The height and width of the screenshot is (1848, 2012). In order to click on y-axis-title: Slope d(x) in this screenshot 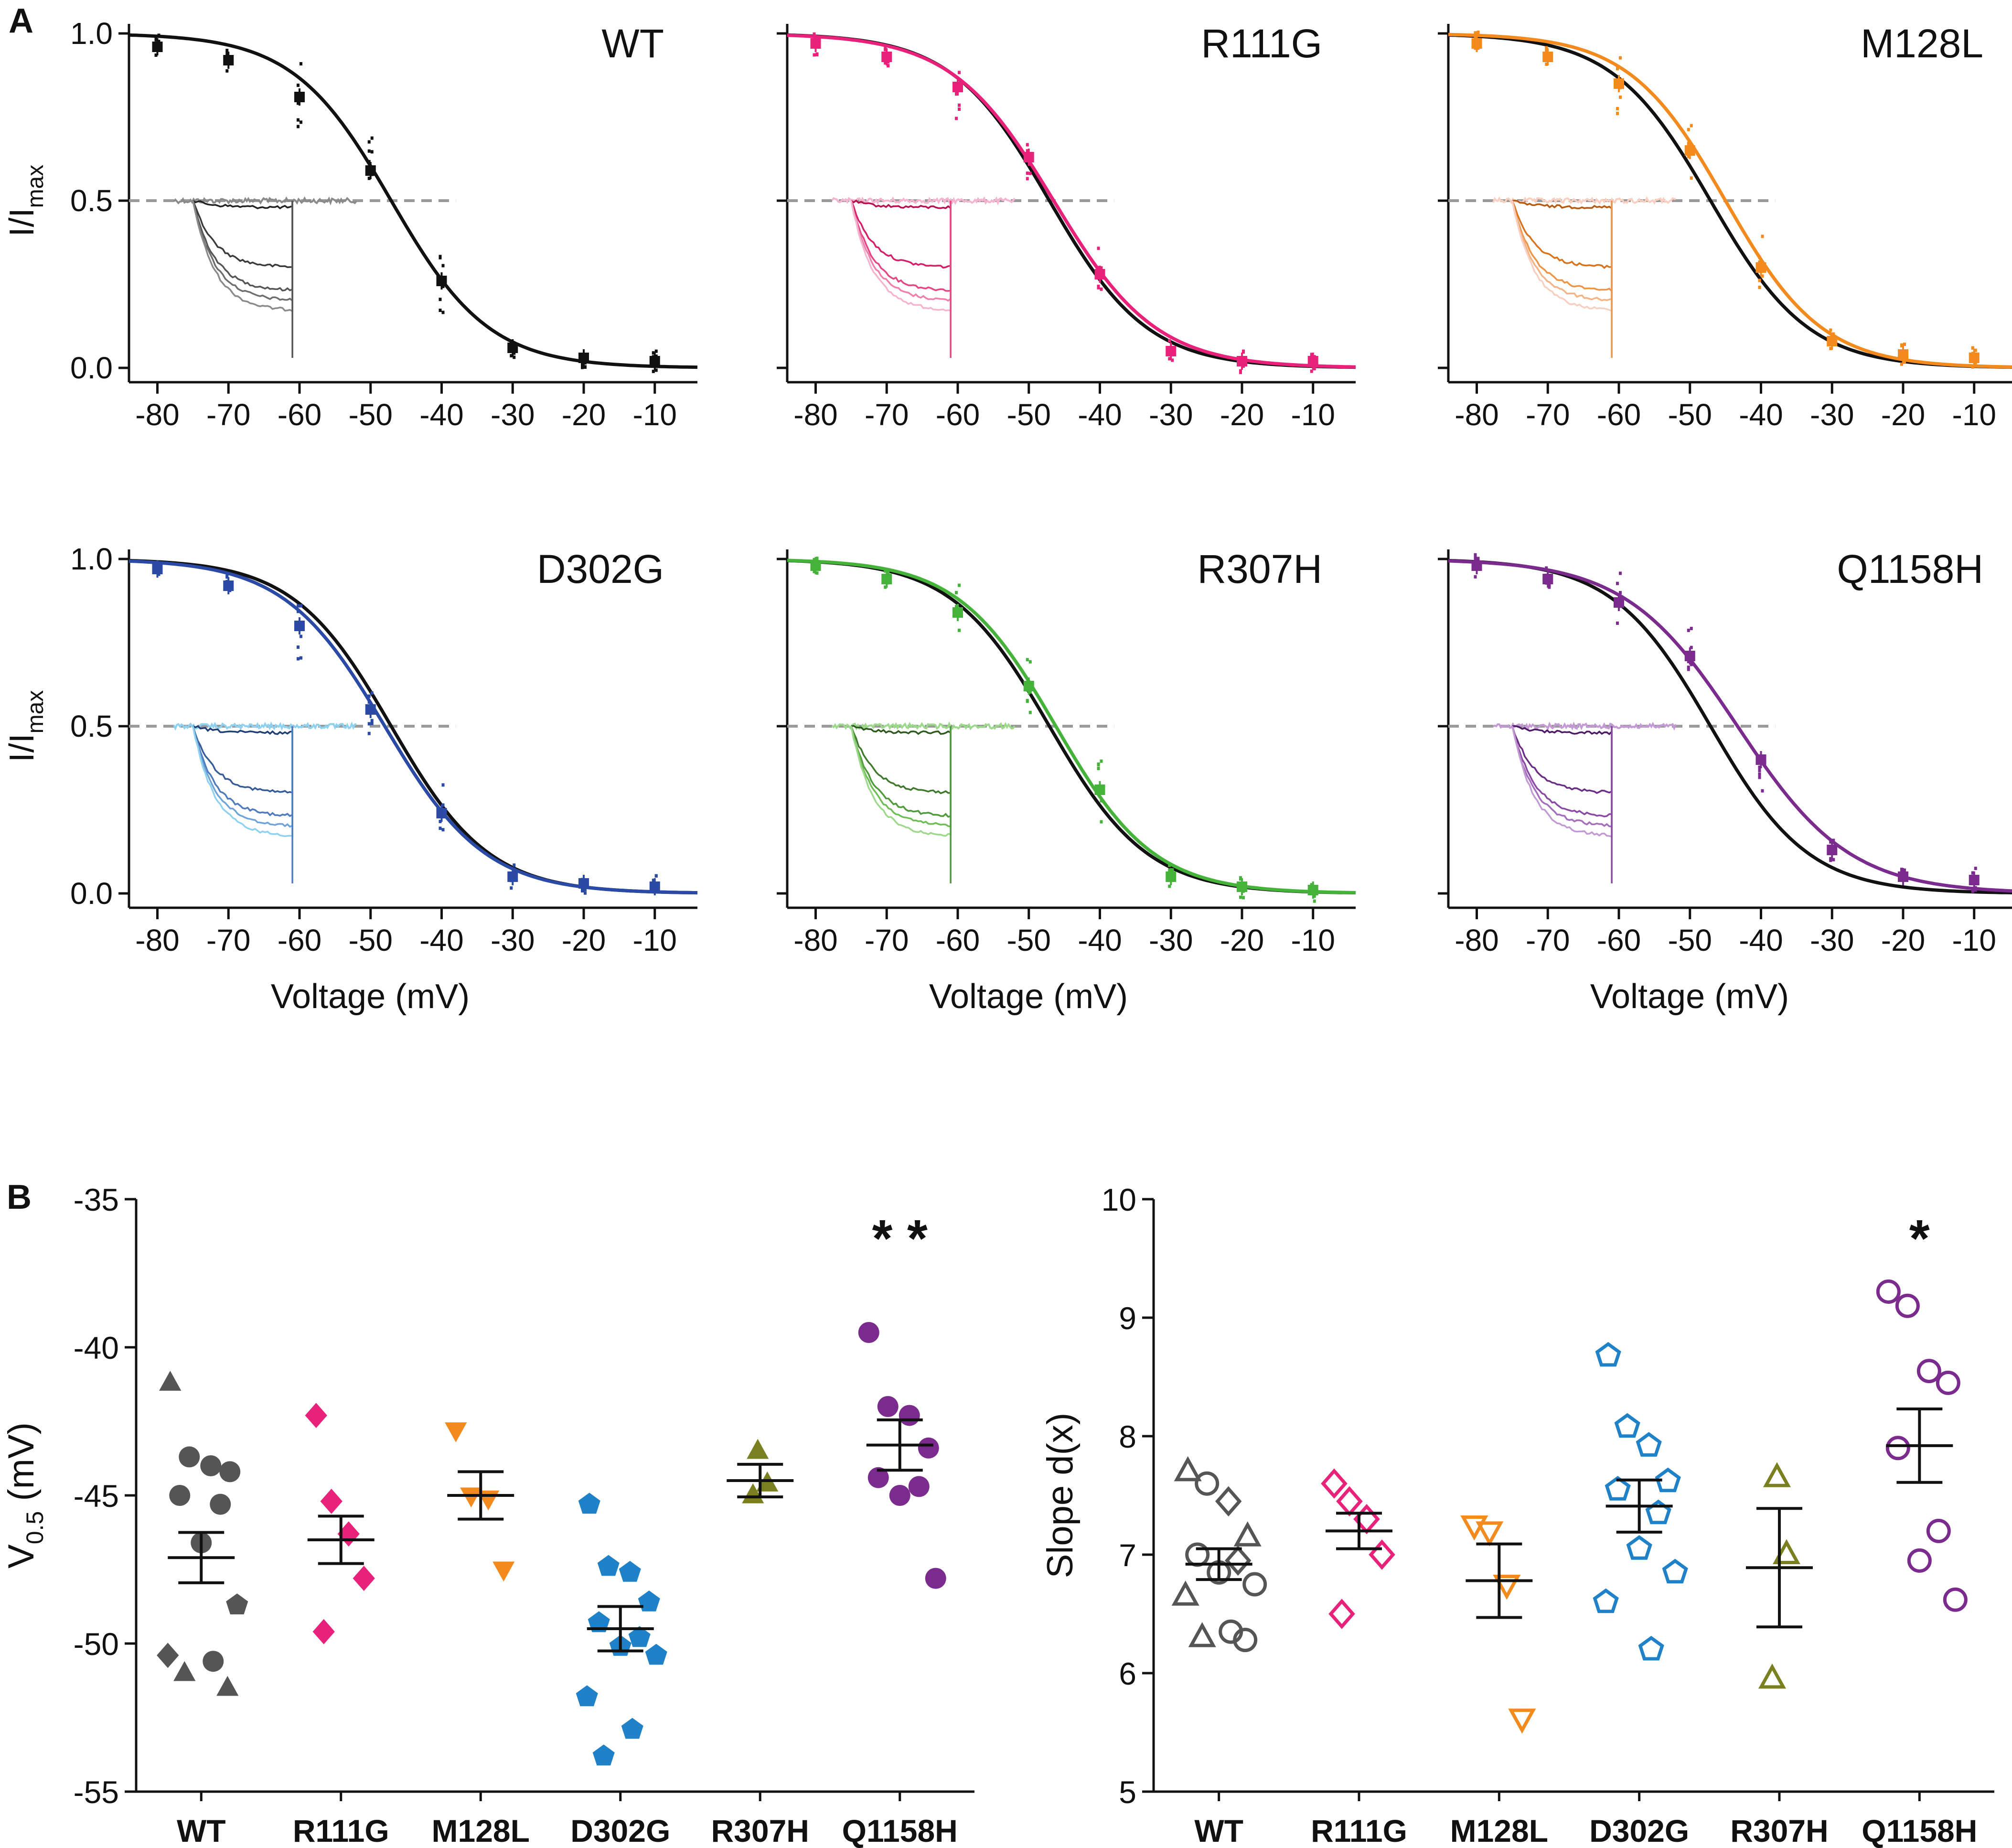, I will do `click(1060, 1495)`.